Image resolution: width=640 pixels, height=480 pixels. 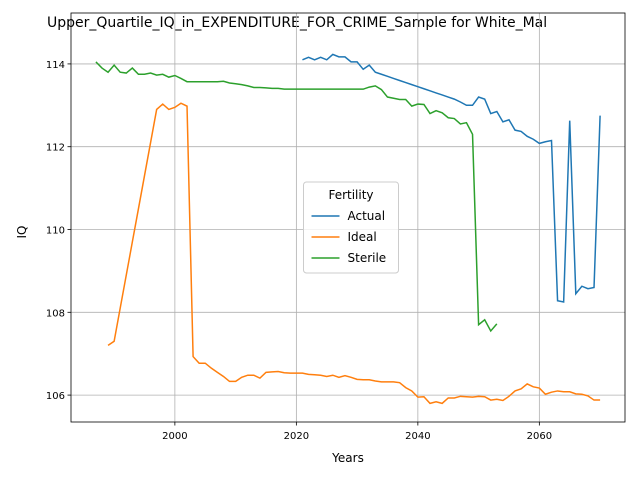 I want to click on legend-label: Ideal, so click(x=362, y=237).